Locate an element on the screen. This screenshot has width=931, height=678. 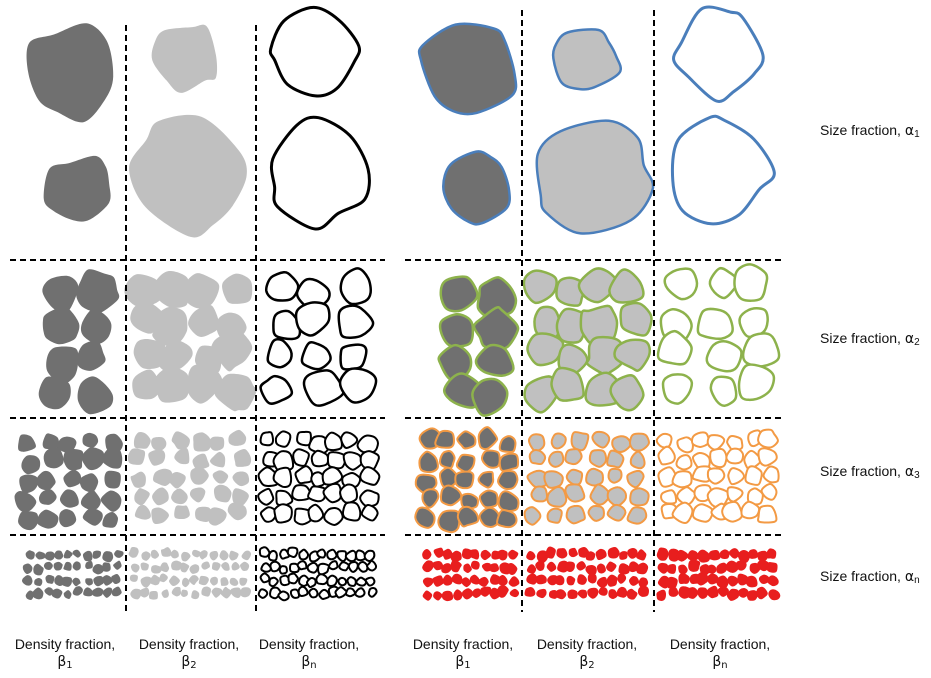
size-fraction-label-3: Size fraction, α3 is located at coordinates (870, 472).